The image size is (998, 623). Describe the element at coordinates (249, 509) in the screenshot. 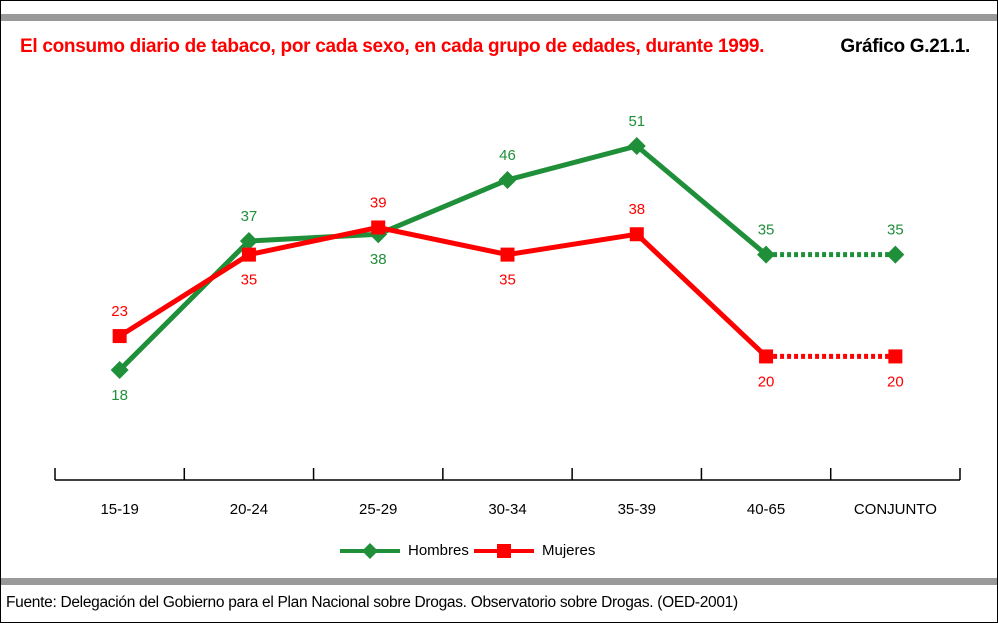

I see `x-tick-label: 20-24` at that location.